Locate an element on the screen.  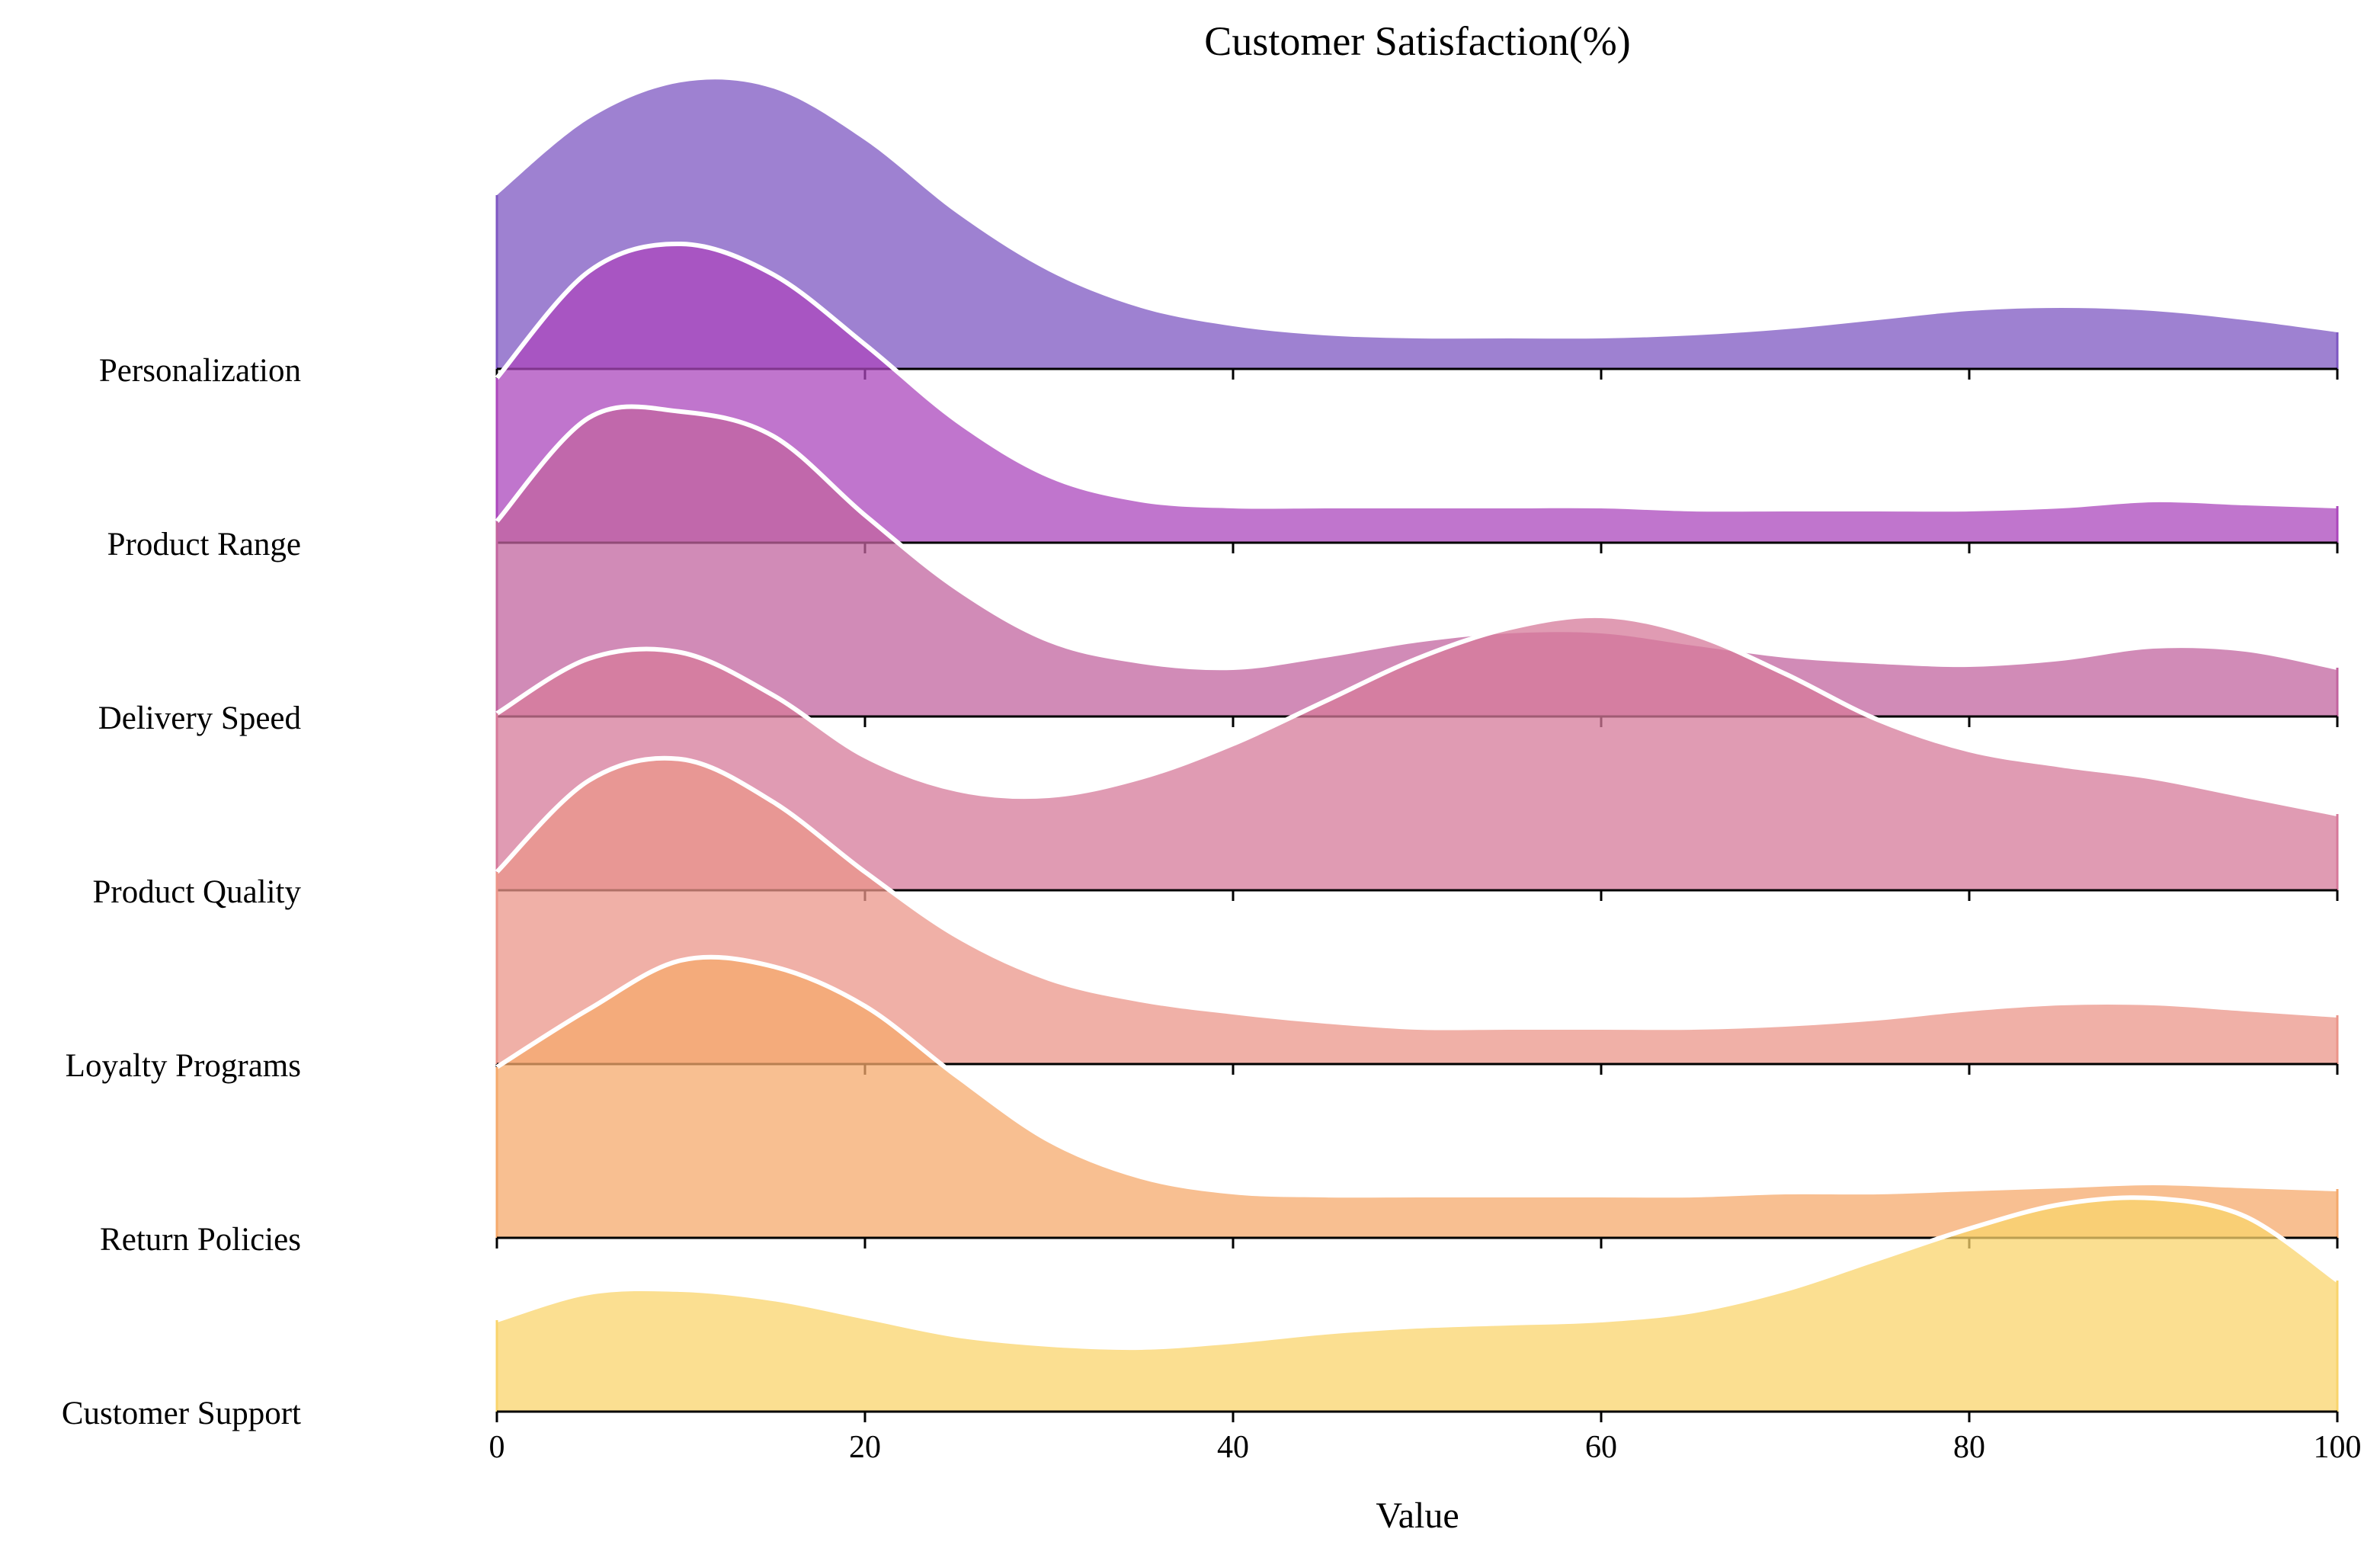
ridge-label-customer-support: Customer Support is located at coordinates (181, 1414).